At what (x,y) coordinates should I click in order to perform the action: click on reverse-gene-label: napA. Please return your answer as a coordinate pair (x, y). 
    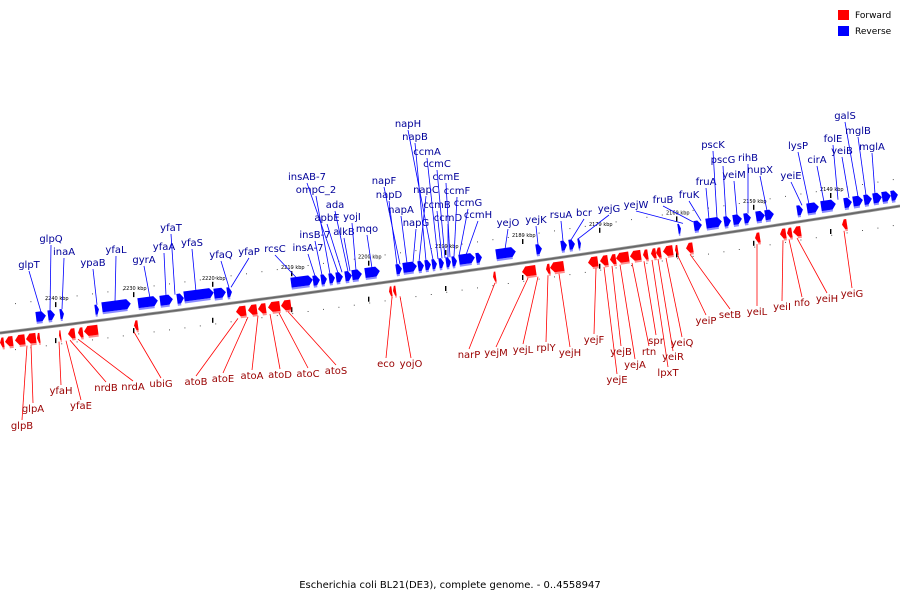
    Looking at the image, I should click on (401, 210).